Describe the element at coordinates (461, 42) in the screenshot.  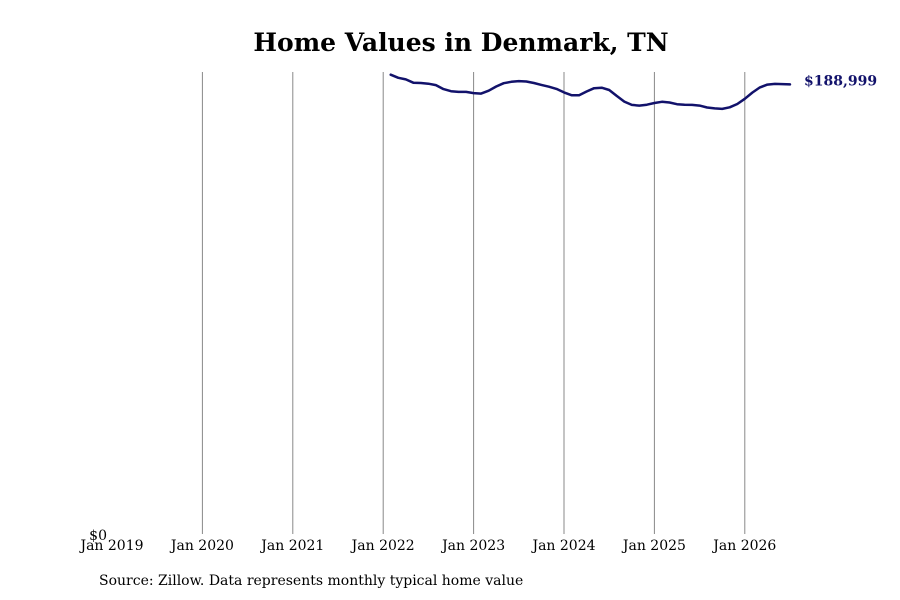
I see `chart-title: Home Values in Denmark, TN` at that location.